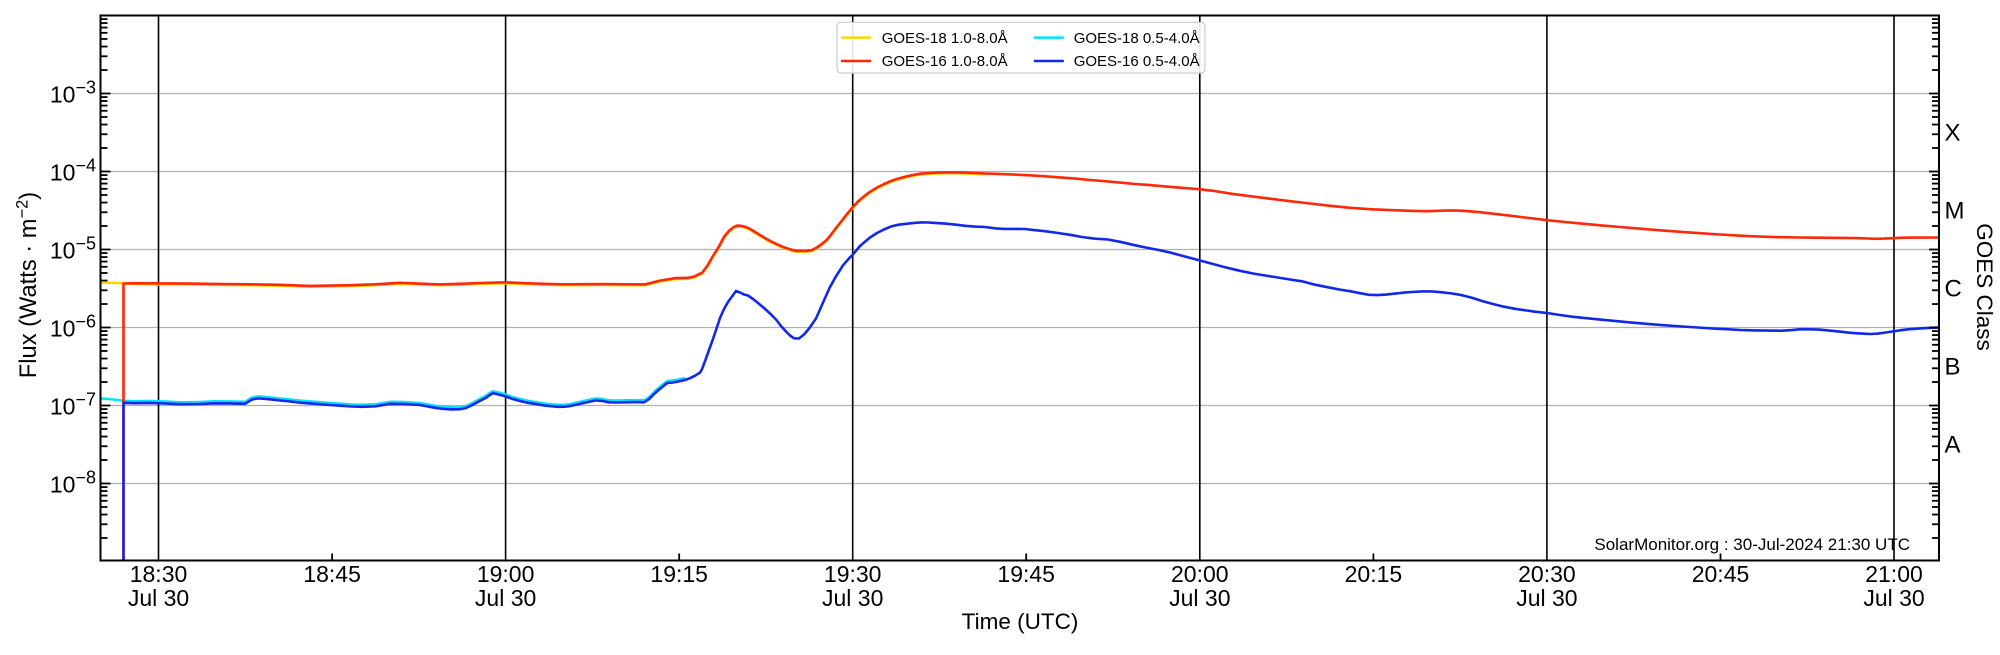 The width and height of the screenshot is (2000, 655). What do you see at coordinates (1374, 574) in the screenshot?
I see `svg-text: 20:15` at bounding box center [1374, 574].